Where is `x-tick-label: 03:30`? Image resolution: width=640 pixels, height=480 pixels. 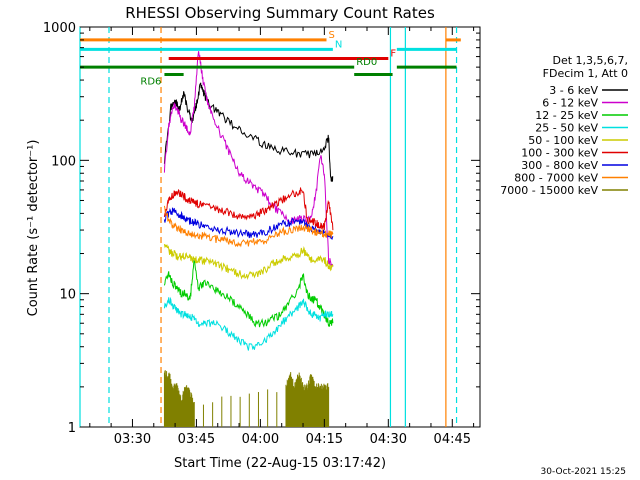
x-tick-label: 03:30 is located at coordinates (132, 439).